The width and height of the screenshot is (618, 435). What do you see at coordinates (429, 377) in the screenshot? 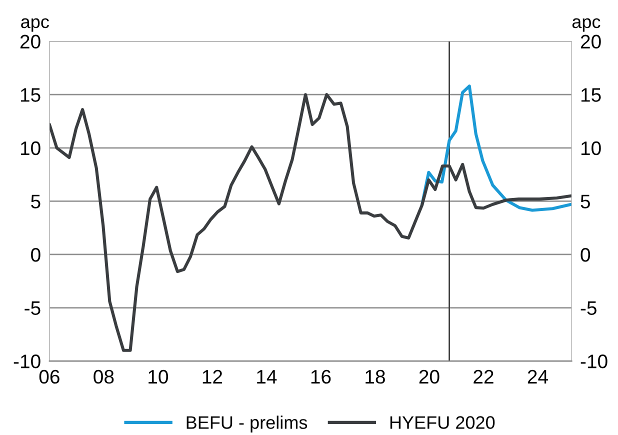
I see `x-tick-label: 20` at bounding box center [429, 377].